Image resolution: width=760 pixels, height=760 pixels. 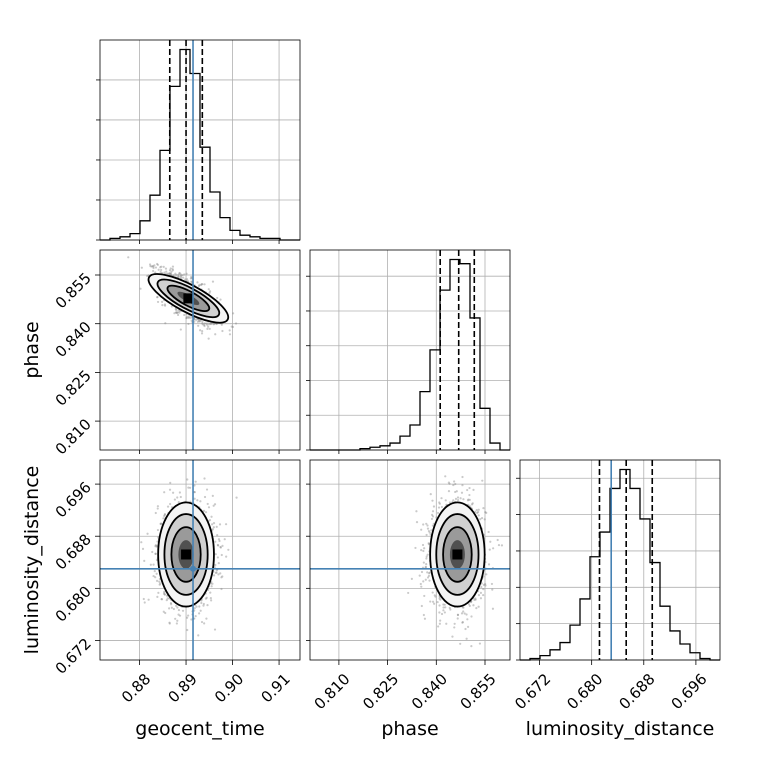 I want to click on y-axis-phase: 0.810 0.825 0.840 0.855 phase, so click(x=60, y=363).